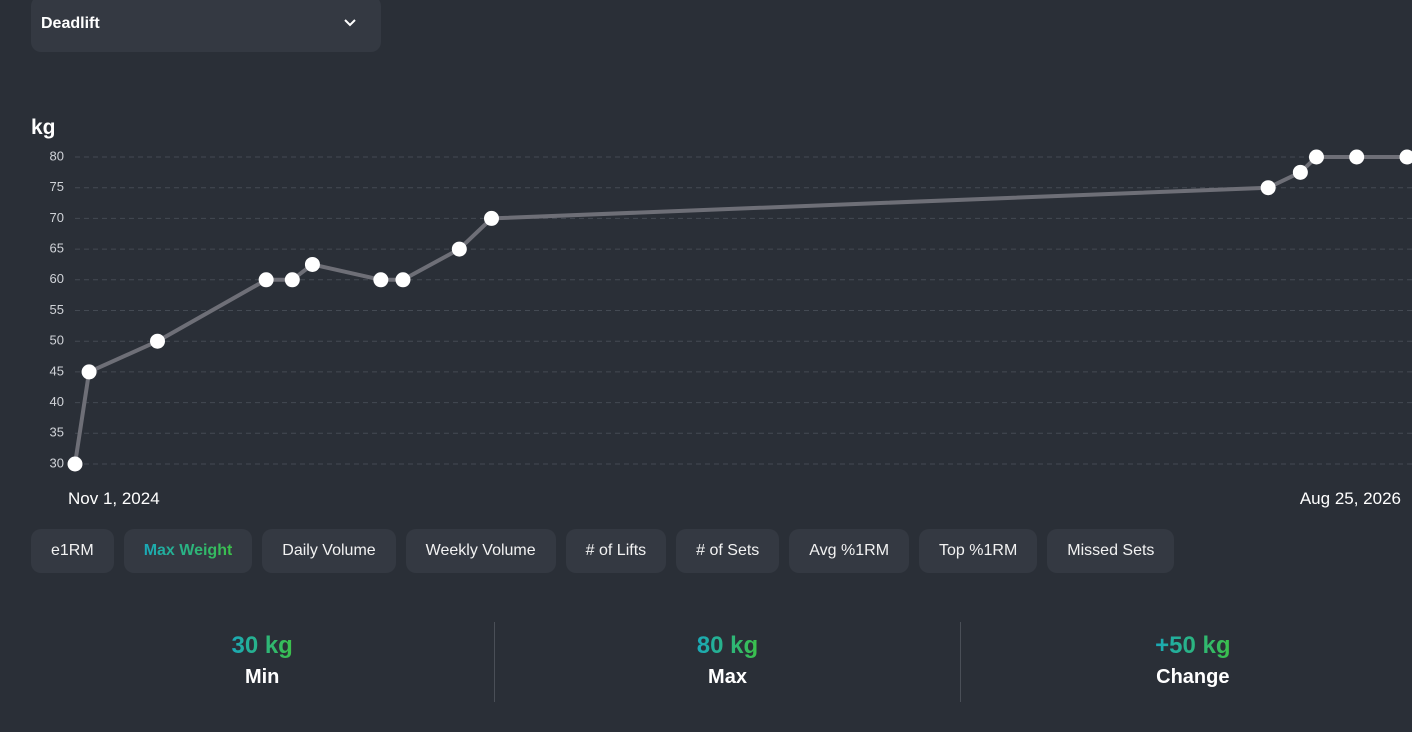 The height and width of the screenshot is (732, 1412). I want to click on stat-value: 80 kg, so click(727, 645).